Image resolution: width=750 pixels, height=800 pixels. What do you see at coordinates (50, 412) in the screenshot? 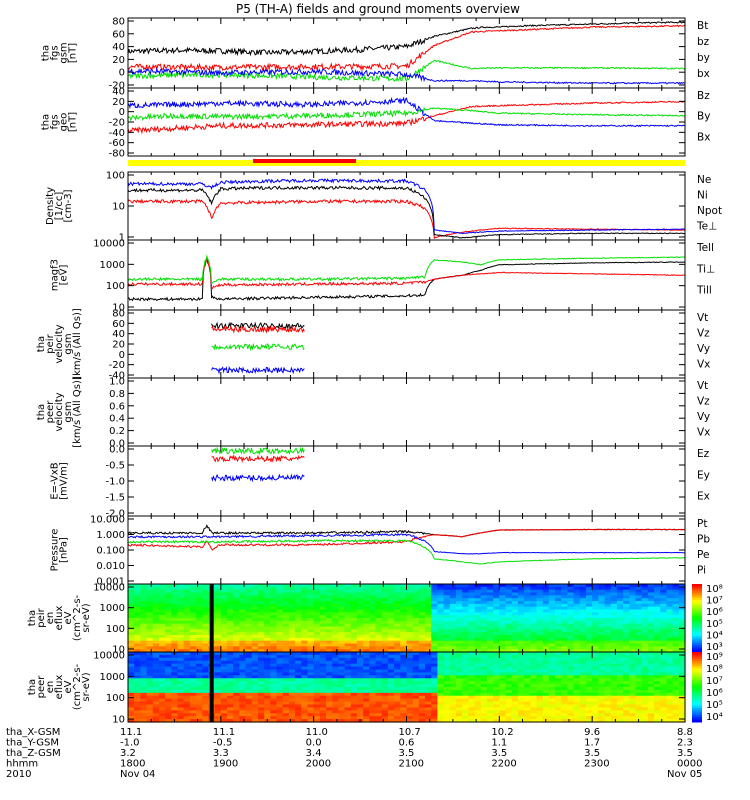
I see `ylabel-p6-1: peer` at bounding box center [50, 412].